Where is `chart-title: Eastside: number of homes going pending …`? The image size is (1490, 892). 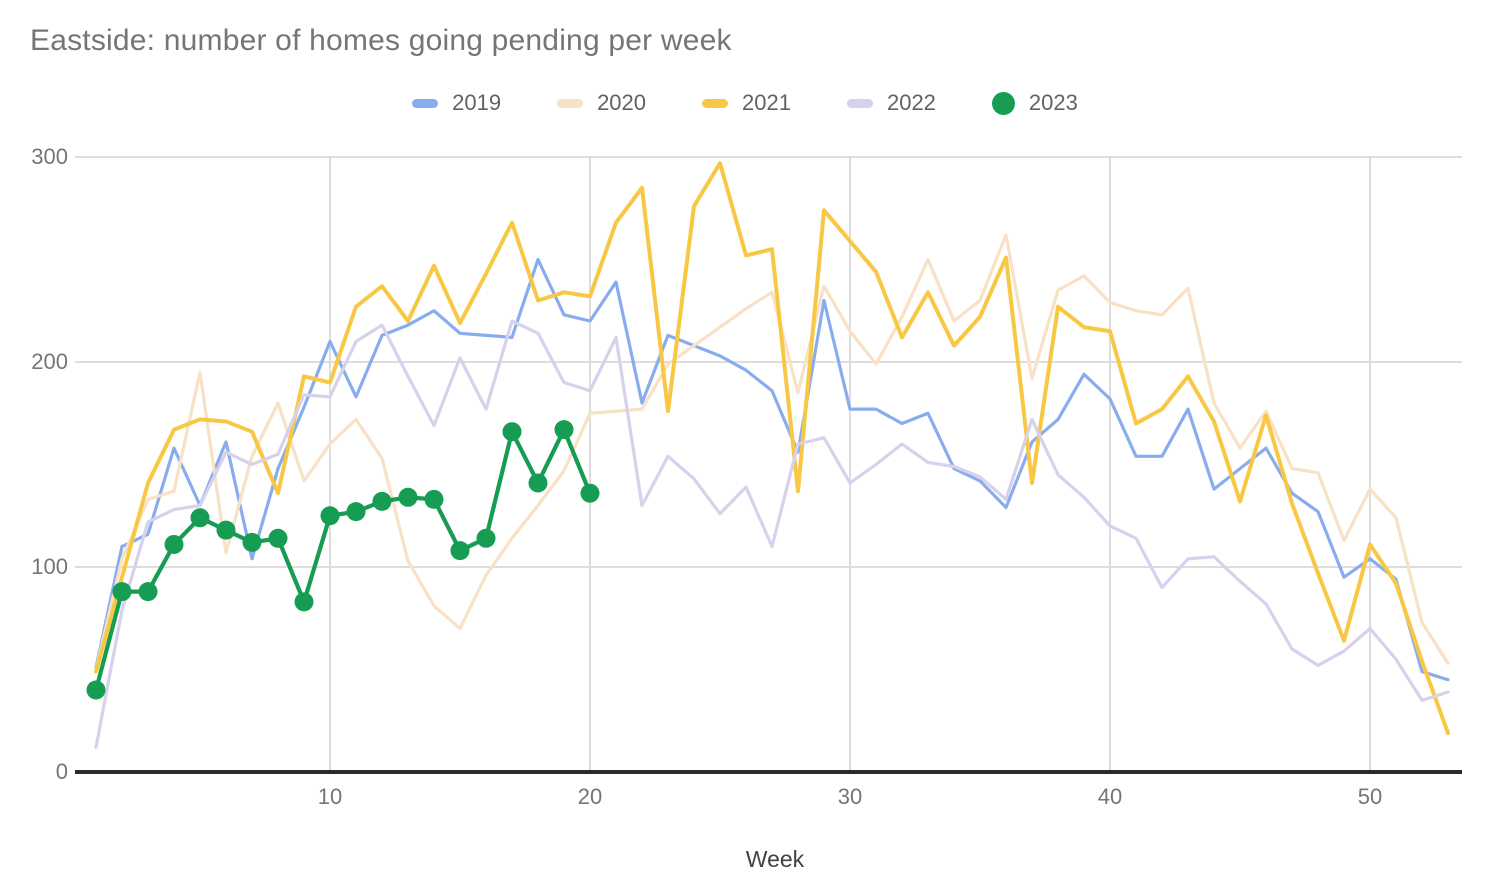
chart-title: Eastside: number of homes going pending … is located at coordinates (381, 40).